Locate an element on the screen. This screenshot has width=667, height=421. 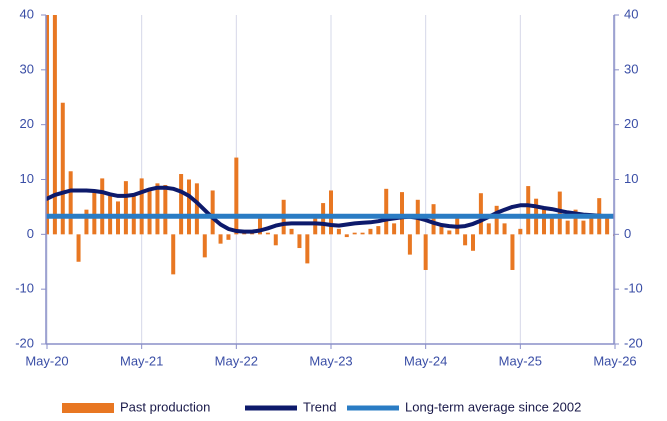
y-tick-label: 0 is located at coordinates (30, 233).